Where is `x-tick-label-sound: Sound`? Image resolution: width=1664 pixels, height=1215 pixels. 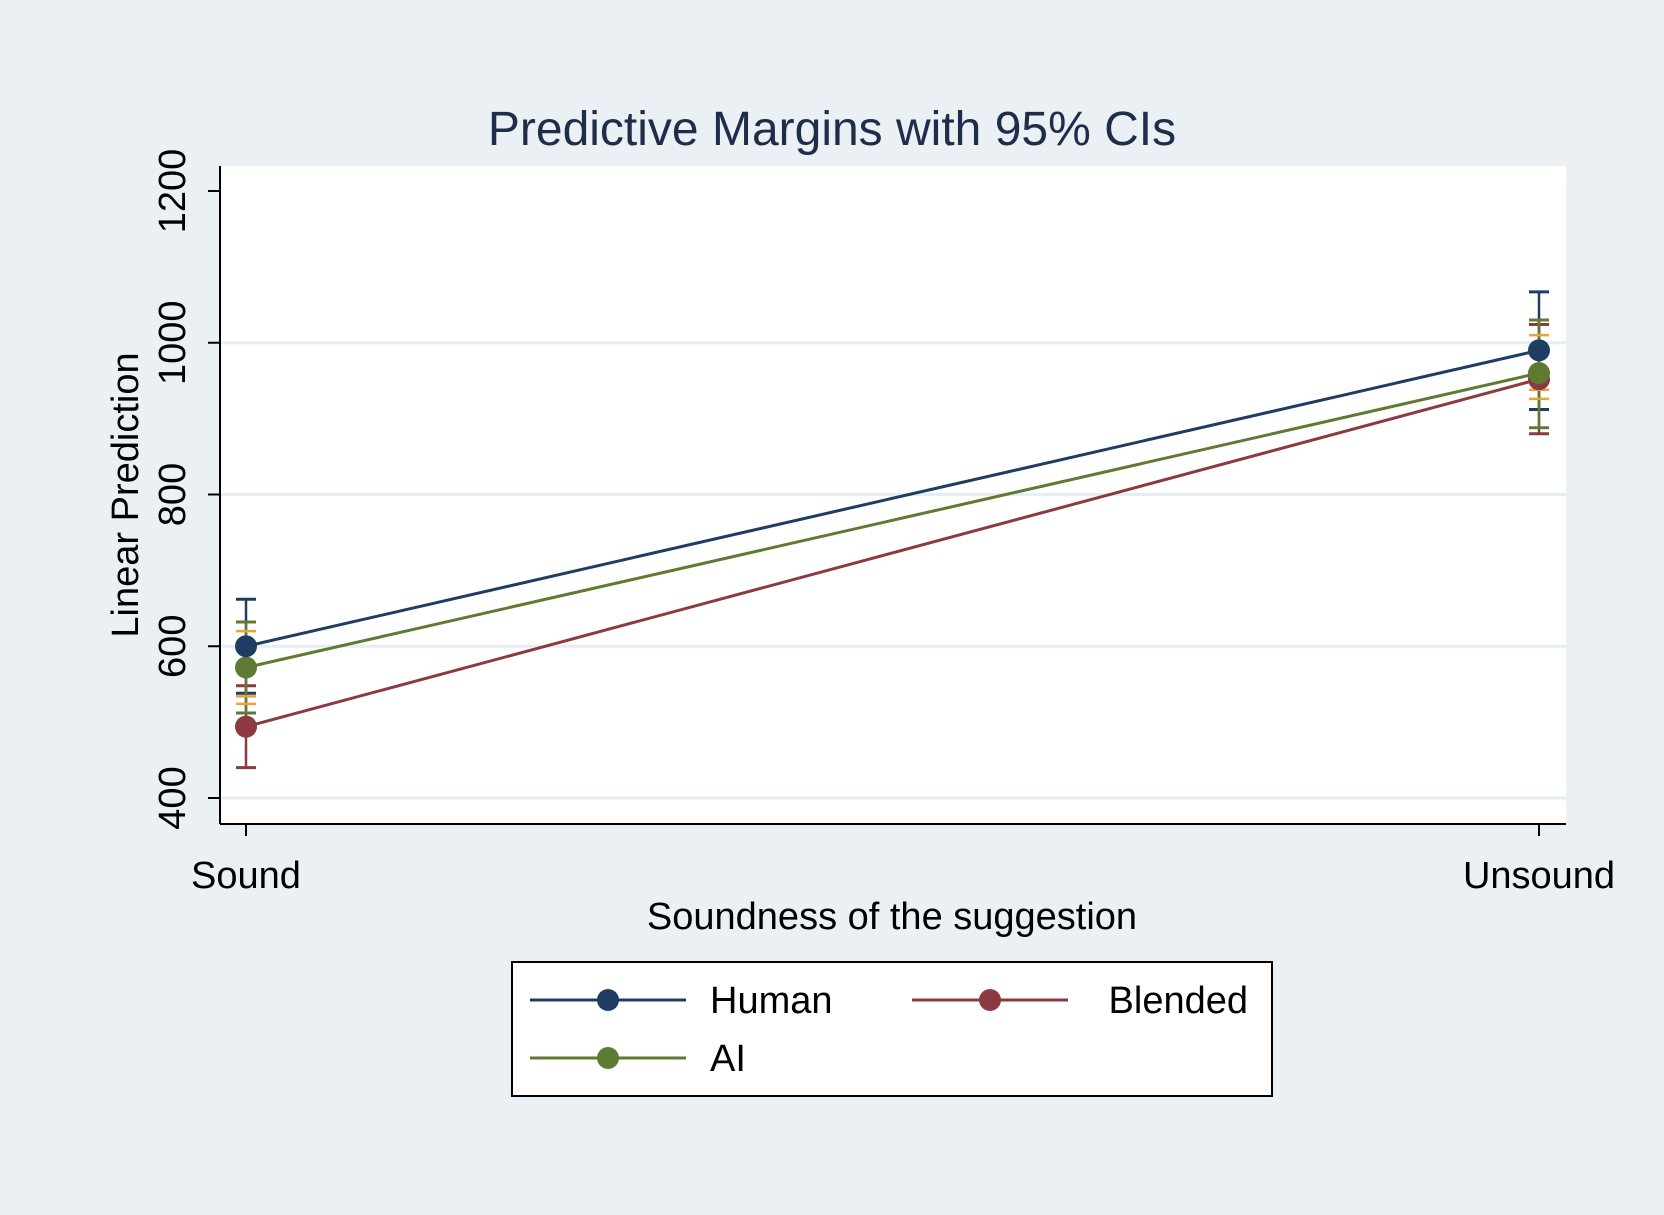
x-tick-label-sound: Sound is located at coordinates (246, 876).